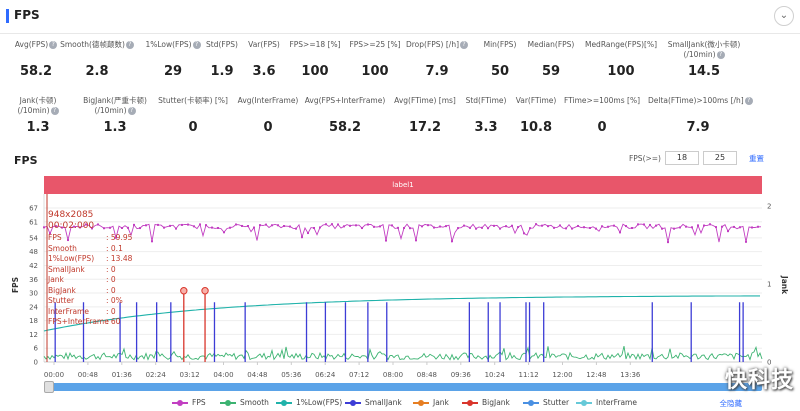 The height and width of the screenshot is (411, 800). I want to click on legend-item-1-low-fps-: 1%Low(FPS), so click(309, 402).